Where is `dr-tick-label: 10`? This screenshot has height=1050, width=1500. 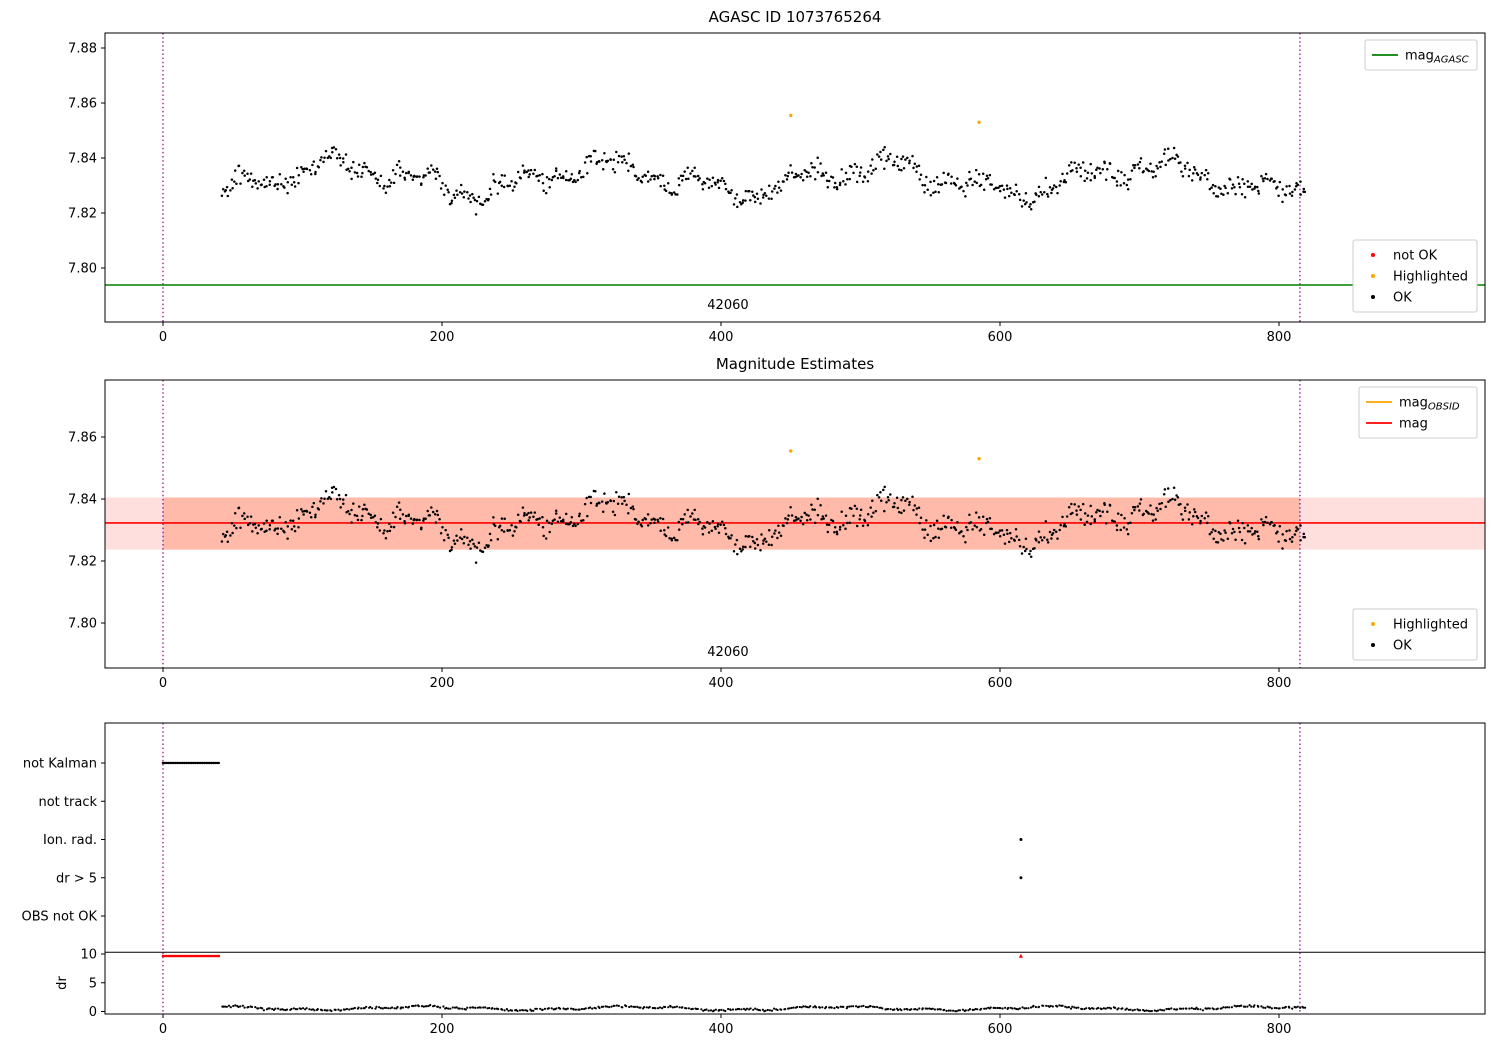 dr-tick-label: 10 is located at coordinates (88, 955).